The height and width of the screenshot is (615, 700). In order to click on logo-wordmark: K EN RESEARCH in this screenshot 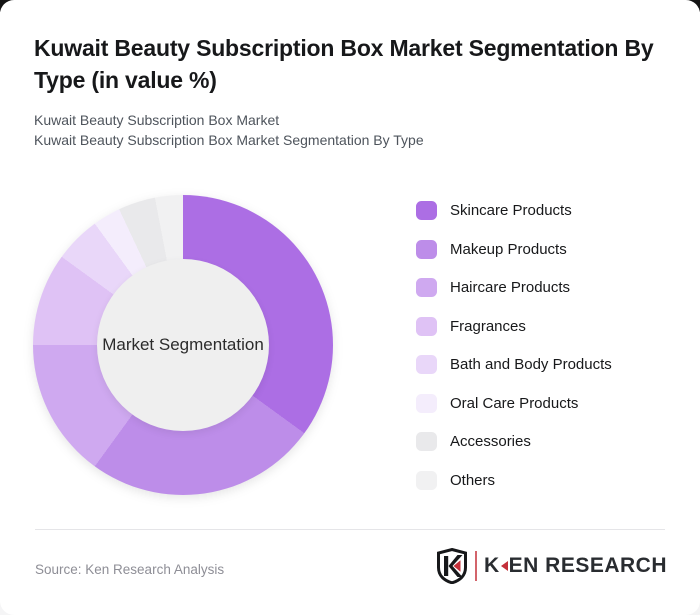, I will do `click(575, 566)`.